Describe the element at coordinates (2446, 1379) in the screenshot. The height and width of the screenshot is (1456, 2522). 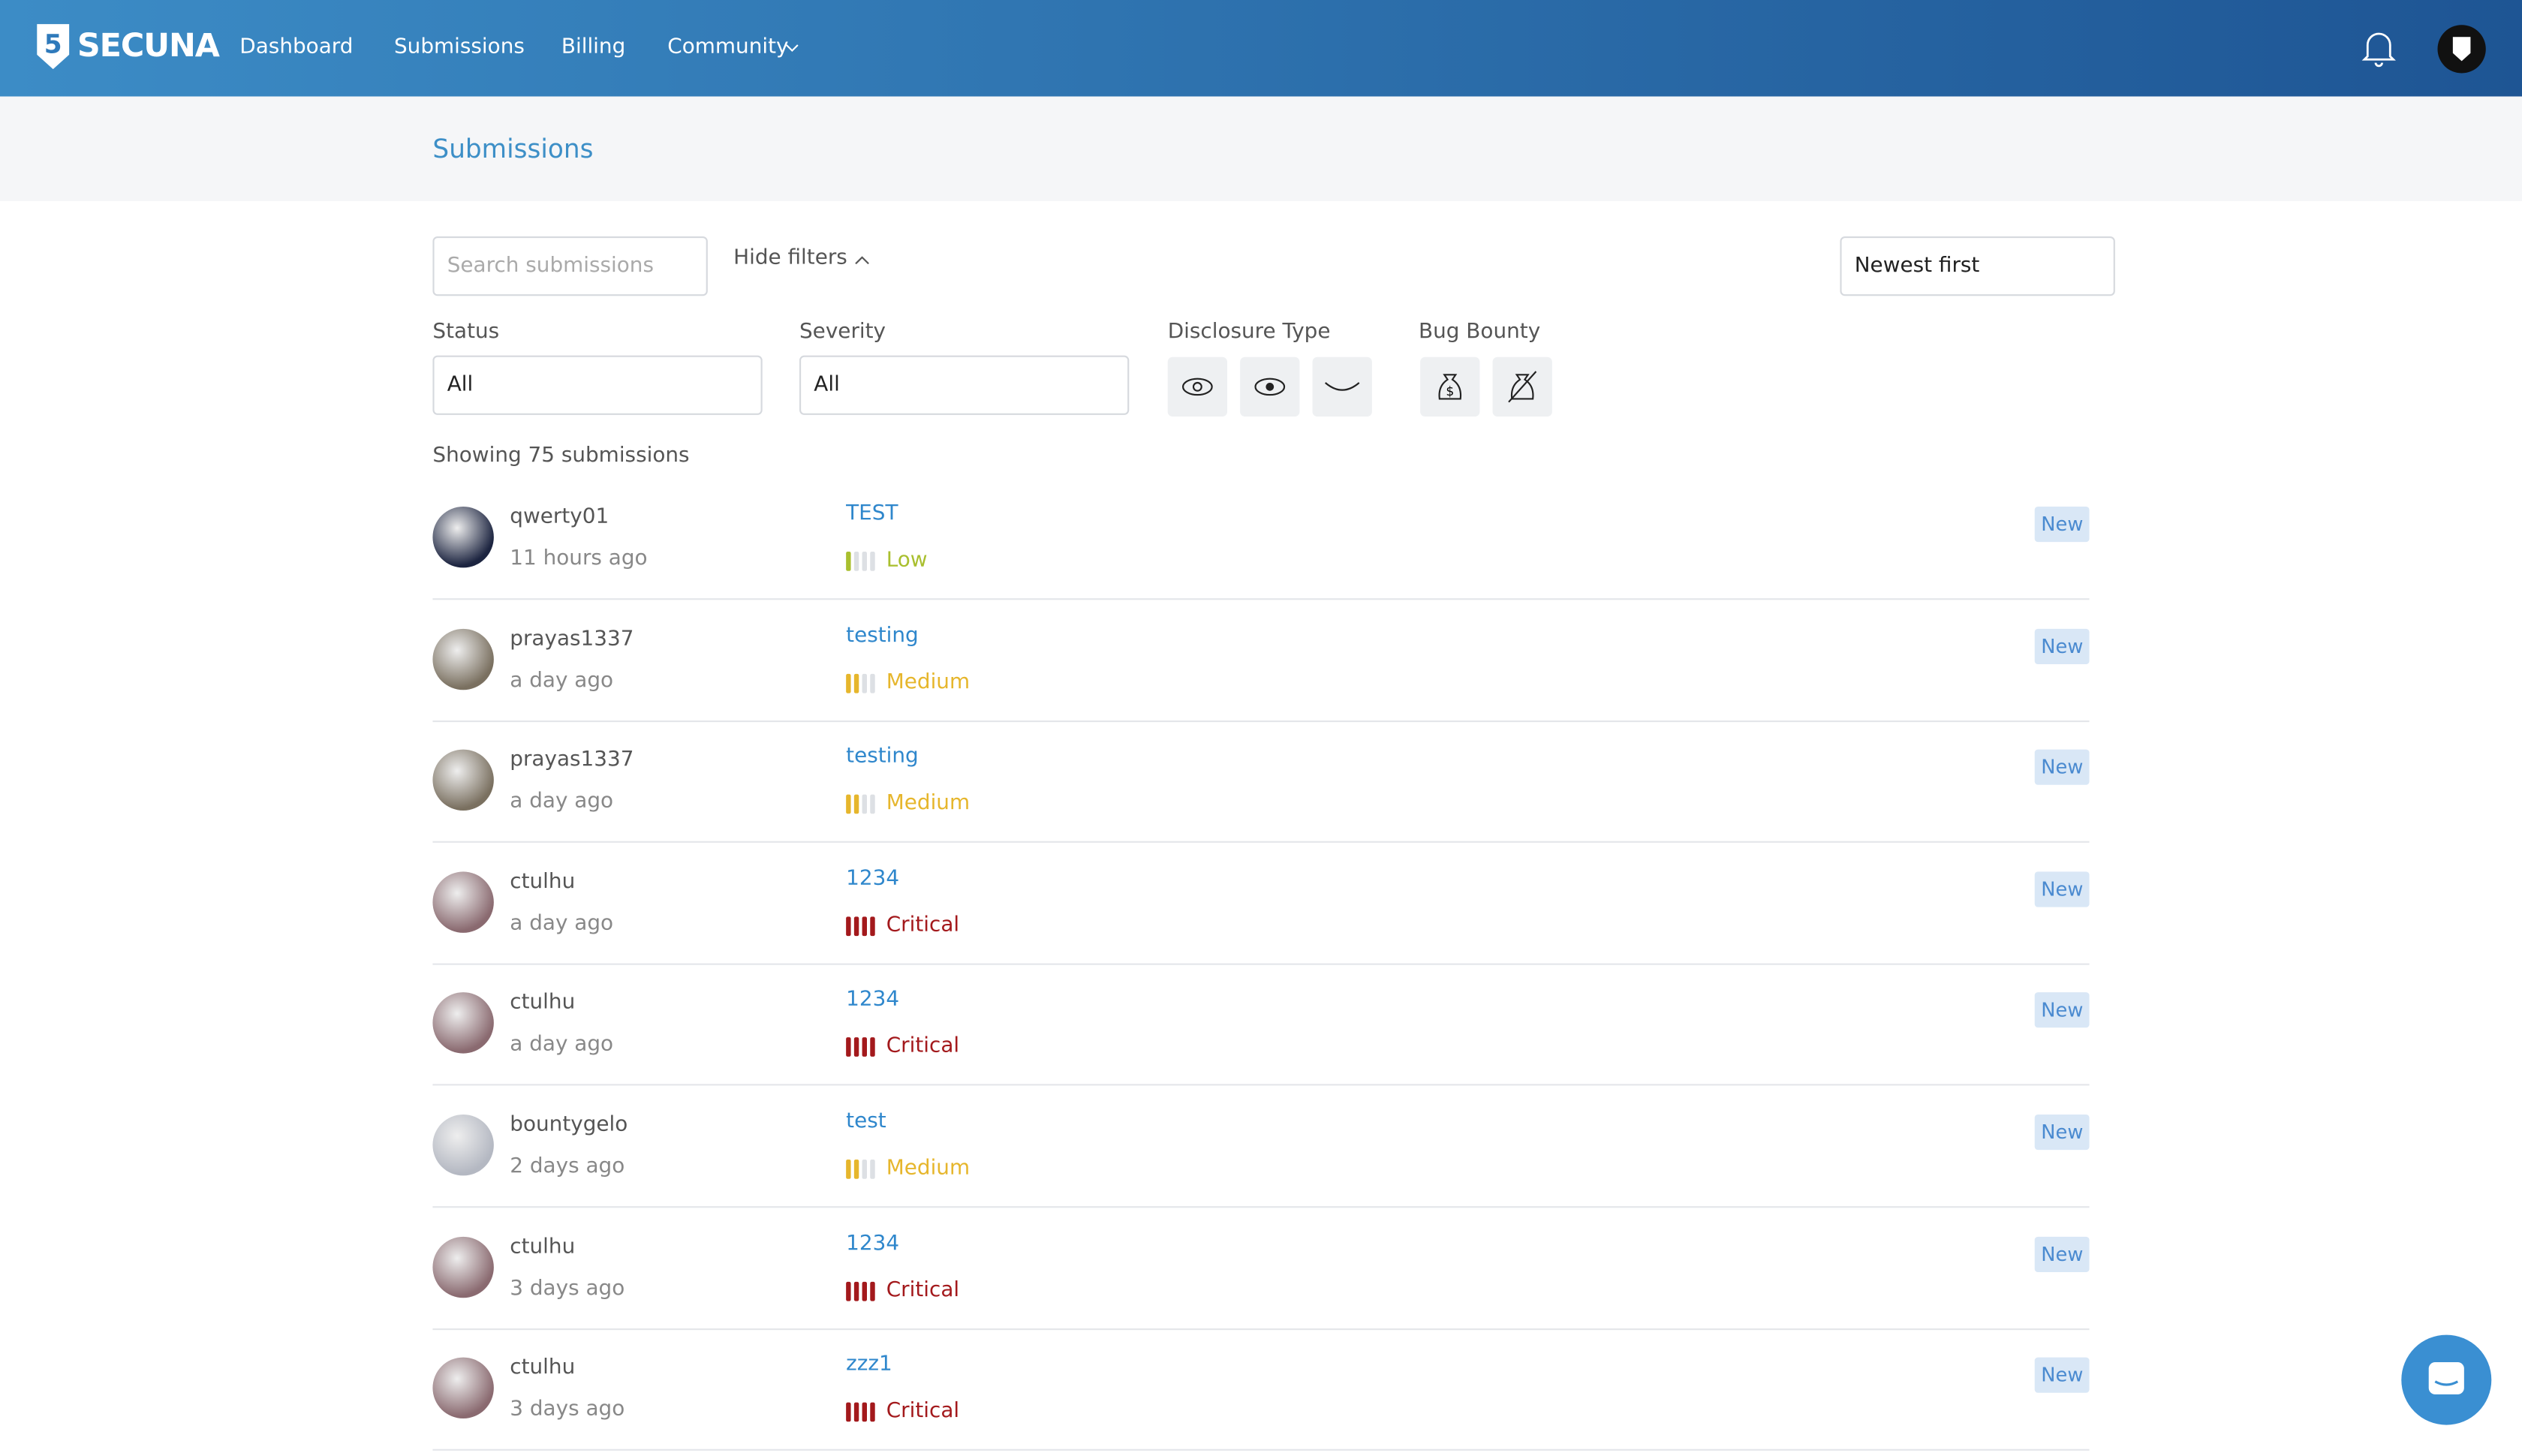
I see `chat-button` at that location.